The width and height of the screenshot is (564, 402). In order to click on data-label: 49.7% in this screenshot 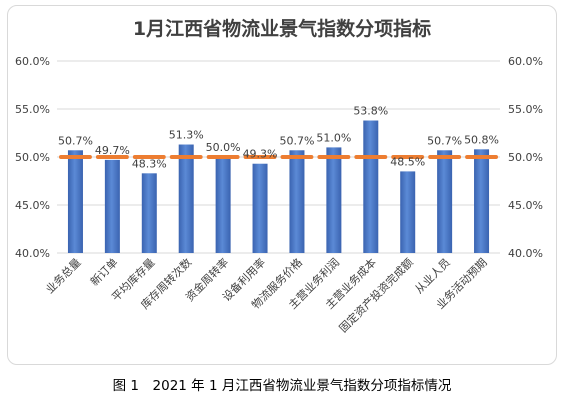, I will do `click(112, 150)`.